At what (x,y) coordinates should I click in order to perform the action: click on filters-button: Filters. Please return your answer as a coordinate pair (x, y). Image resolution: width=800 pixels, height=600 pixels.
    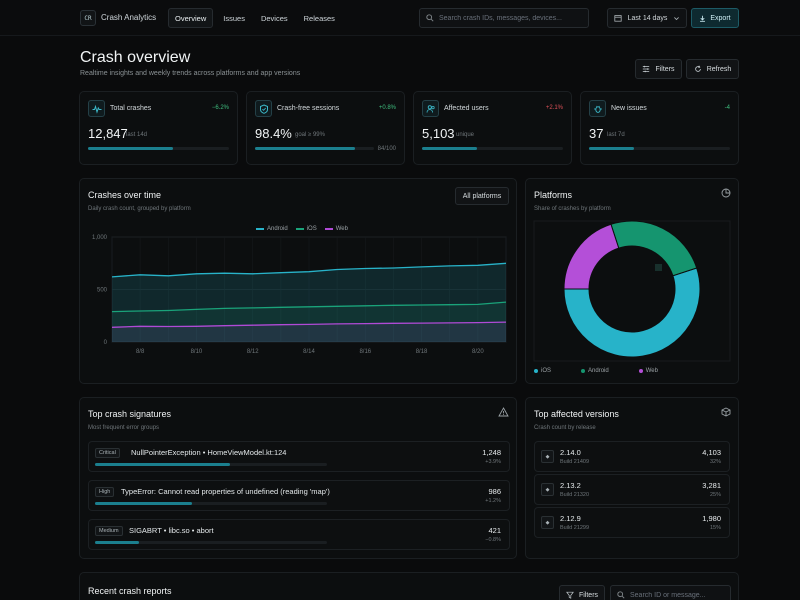
    Looking at the image, I should click on (658, 69).